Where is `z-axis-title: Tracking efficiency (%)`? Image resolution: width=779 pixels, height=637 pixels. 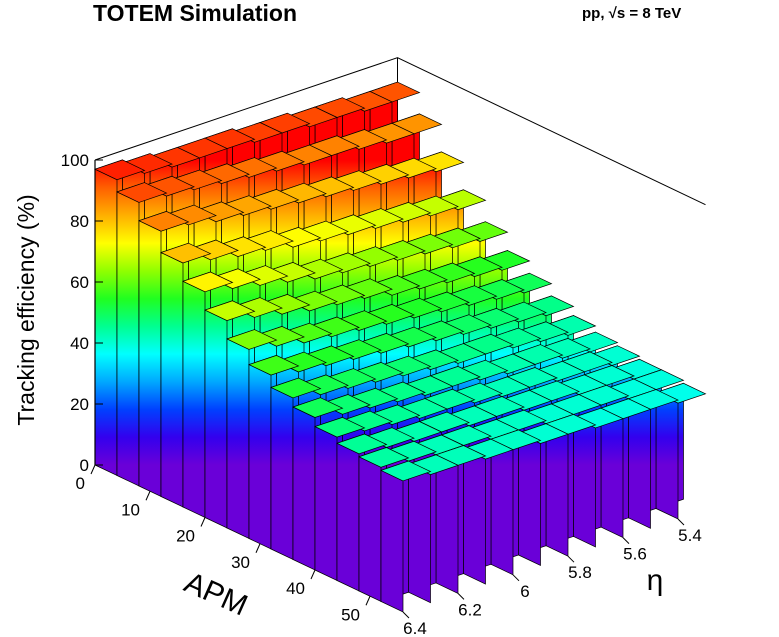 z-axis-title: Tracking efficiency (%) is located at coordinates (26, 309).